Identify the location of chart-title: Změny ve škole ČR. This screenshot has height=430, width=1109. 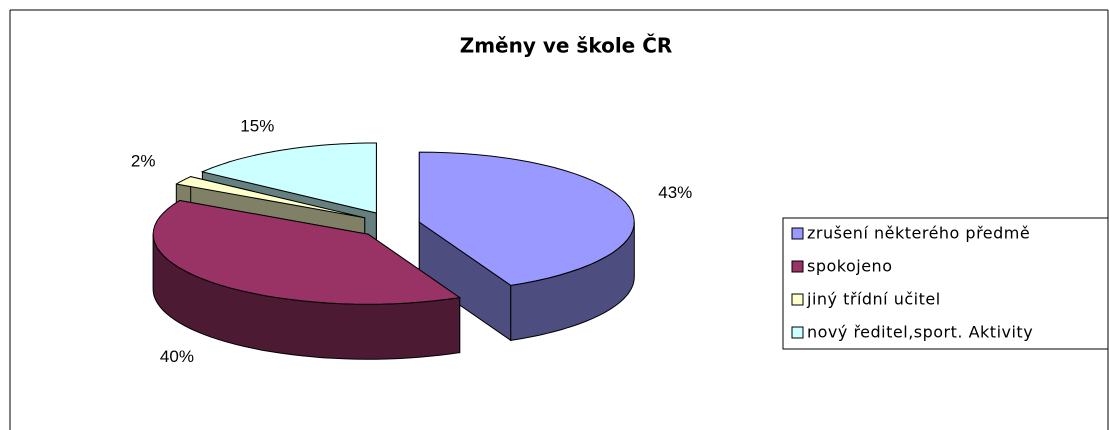
(566, 46).